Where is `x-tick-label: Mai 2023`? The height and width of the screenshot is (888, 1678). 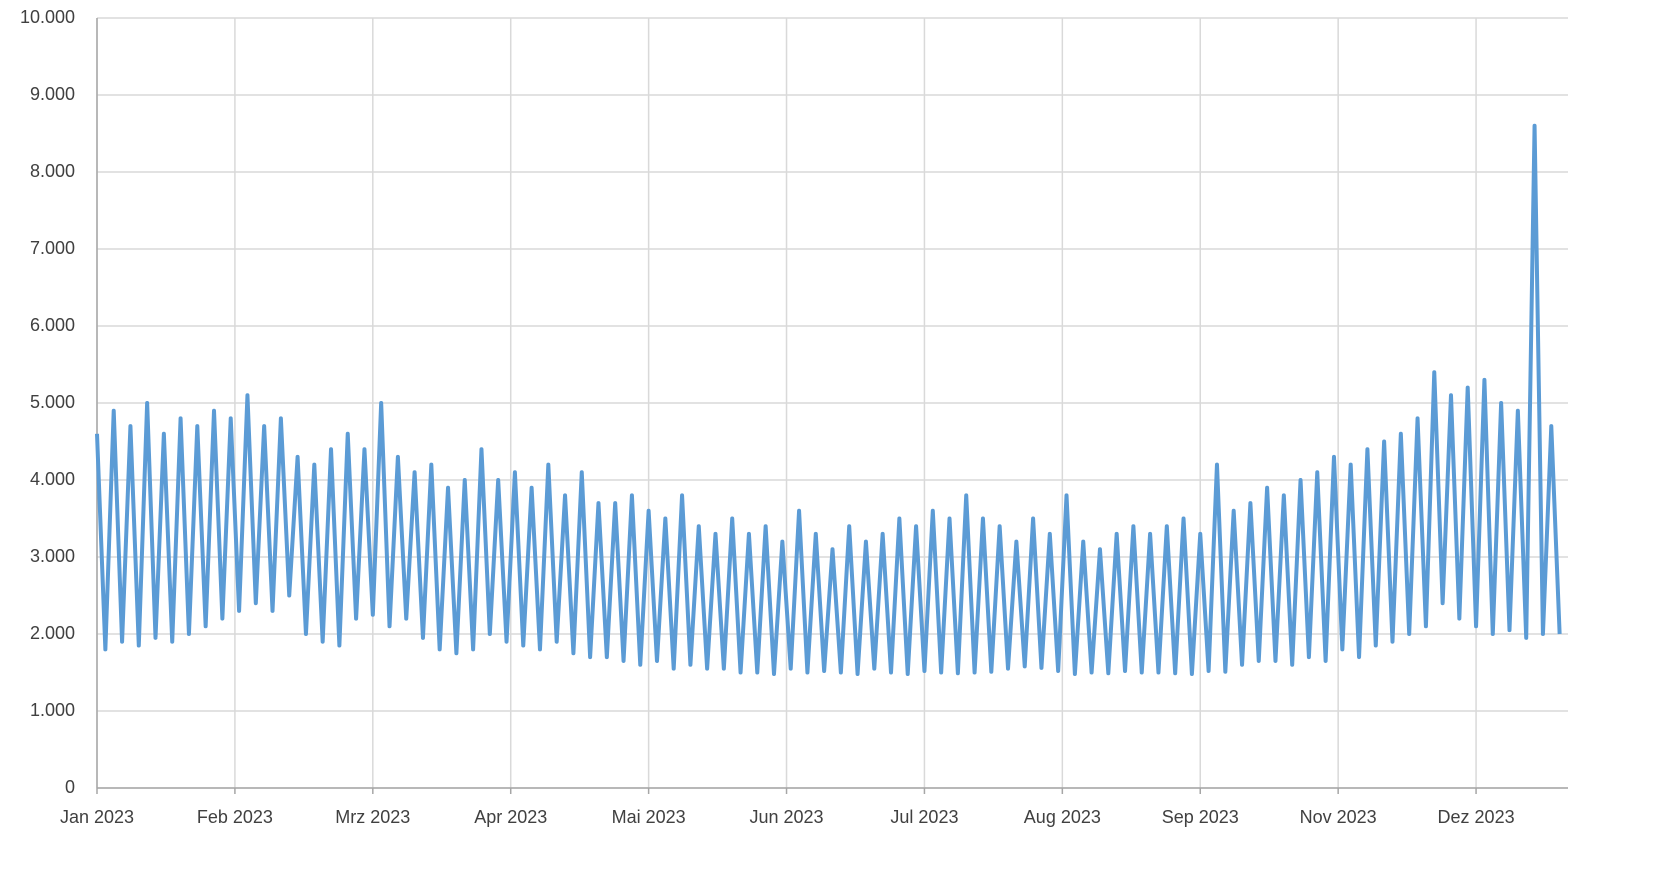
x-tick-label: Mai 2023 is located at coordinates (649, 817).